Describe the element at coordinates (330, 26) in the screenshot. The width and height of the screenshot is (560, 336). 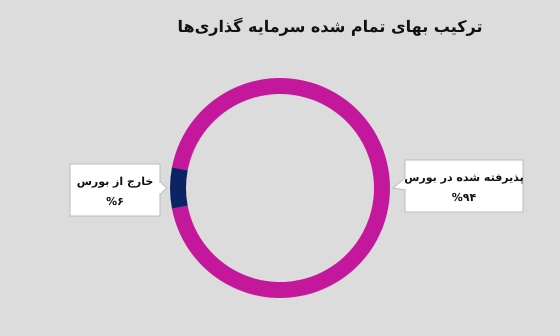
I see `chart-title: ترکیب بهای تمام شده سرمایه گذاری‌ها` at that location.